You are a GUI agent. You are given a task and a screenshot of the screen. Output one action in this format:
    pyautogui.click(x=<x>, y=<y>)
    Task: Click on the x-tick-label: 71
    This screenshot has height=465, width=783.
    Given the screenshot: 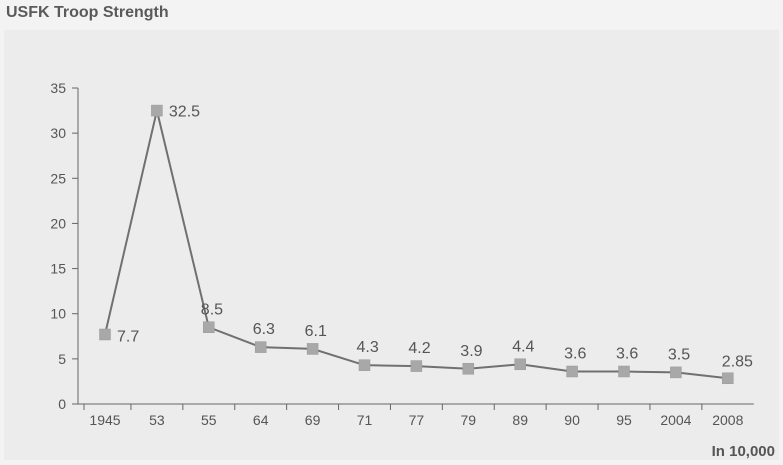 What is the action you would take?
    pyautogui.click(x=365, y=420)
    